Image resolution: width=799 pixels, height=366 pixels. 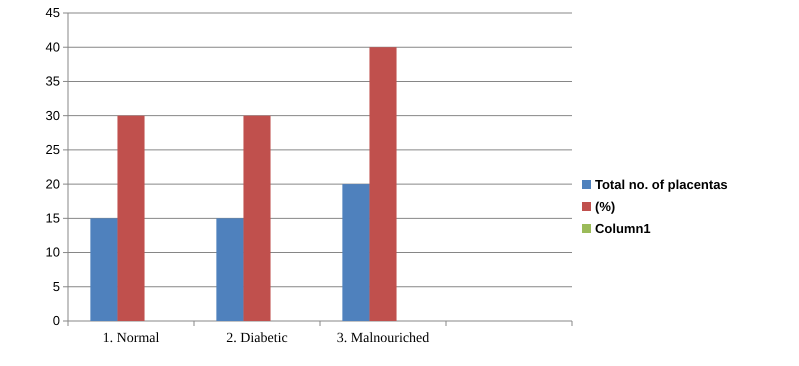 I want to click on y-tick-label: 45, so click(x=53, y=12).